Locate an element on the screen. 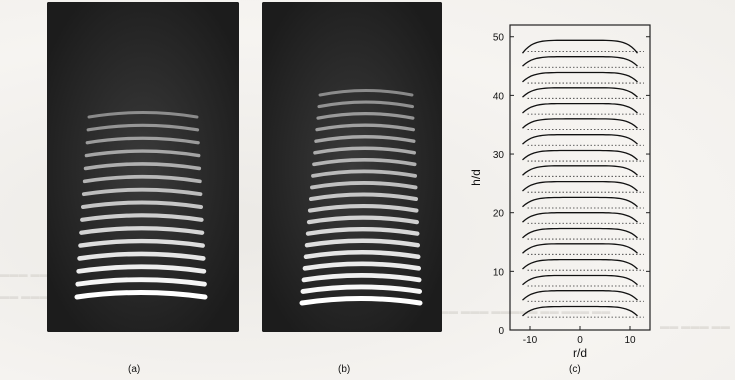  y-tick-label: 50 is located at coordinates (499, 38).